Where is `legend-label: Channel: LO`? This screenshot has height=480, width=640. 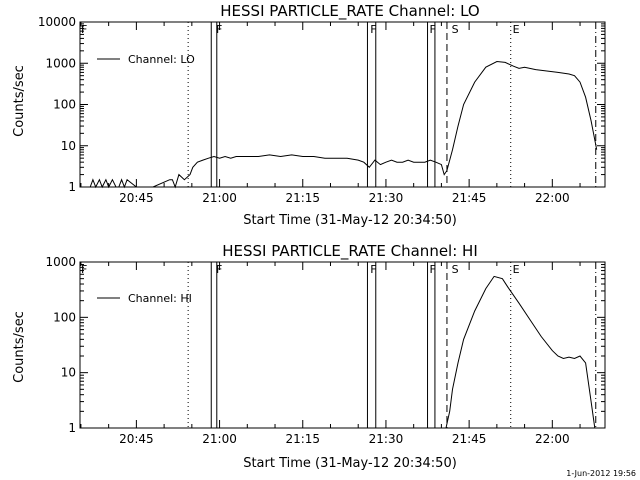
legend-label: Channel: LO is located at coordinates (161, 59).